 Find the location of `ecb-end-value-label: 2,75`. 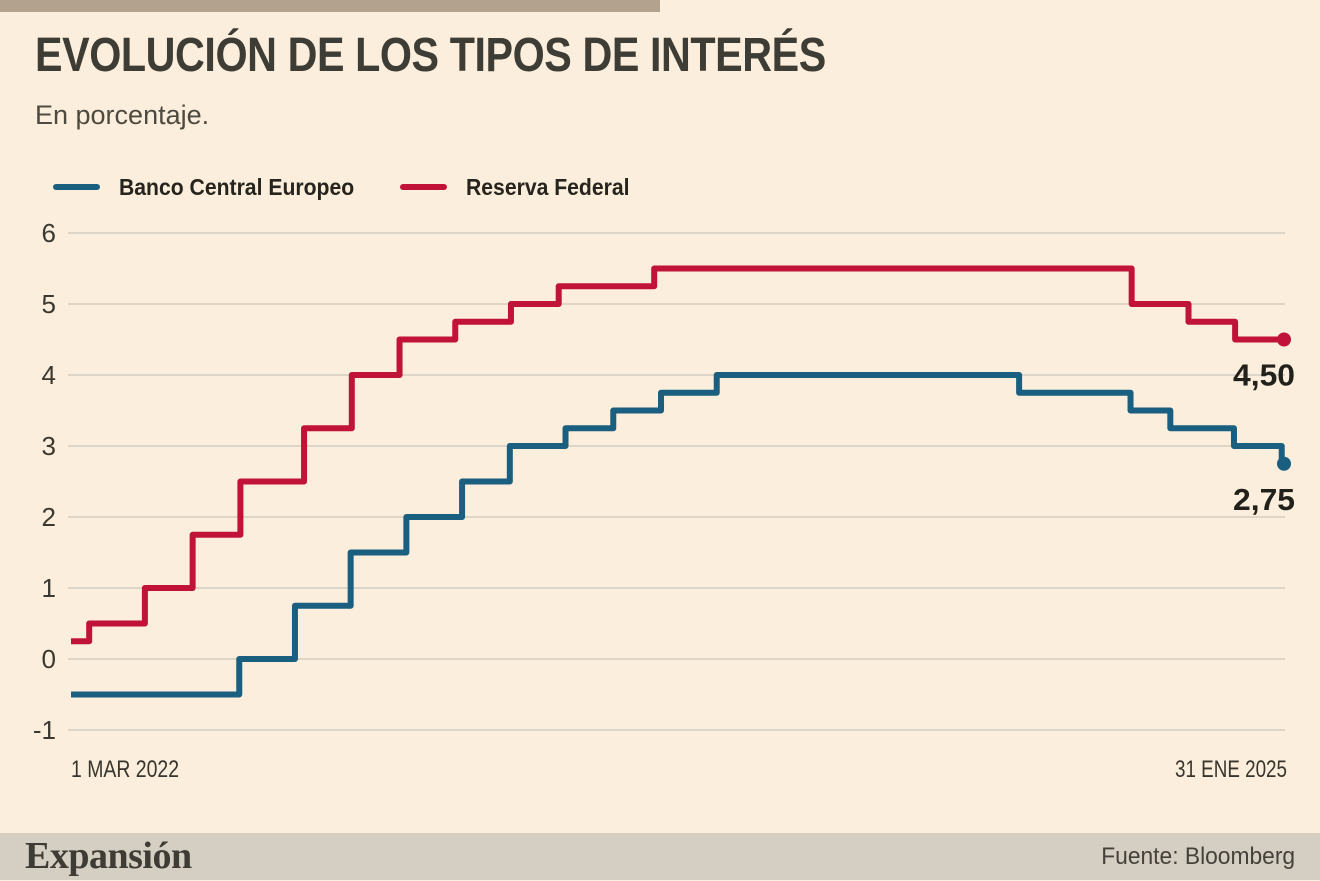

ecb-end-value-label: 2,75 is located at coordinates (1264, 499).